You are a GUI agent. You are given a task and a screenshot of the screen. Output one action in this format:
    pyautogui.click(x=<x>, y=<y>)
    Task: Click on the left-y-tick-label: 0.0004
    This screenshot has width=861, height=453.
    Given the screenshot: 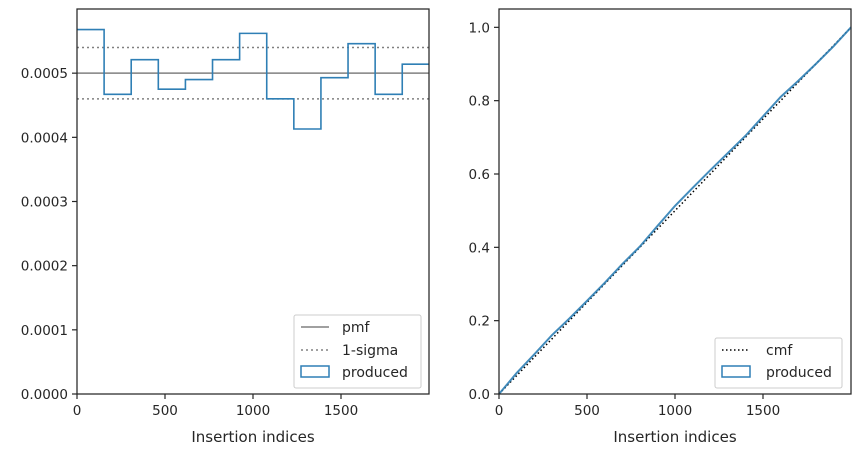 What is the action you would take?
    pyautogui.click(x=44, y=138)
    